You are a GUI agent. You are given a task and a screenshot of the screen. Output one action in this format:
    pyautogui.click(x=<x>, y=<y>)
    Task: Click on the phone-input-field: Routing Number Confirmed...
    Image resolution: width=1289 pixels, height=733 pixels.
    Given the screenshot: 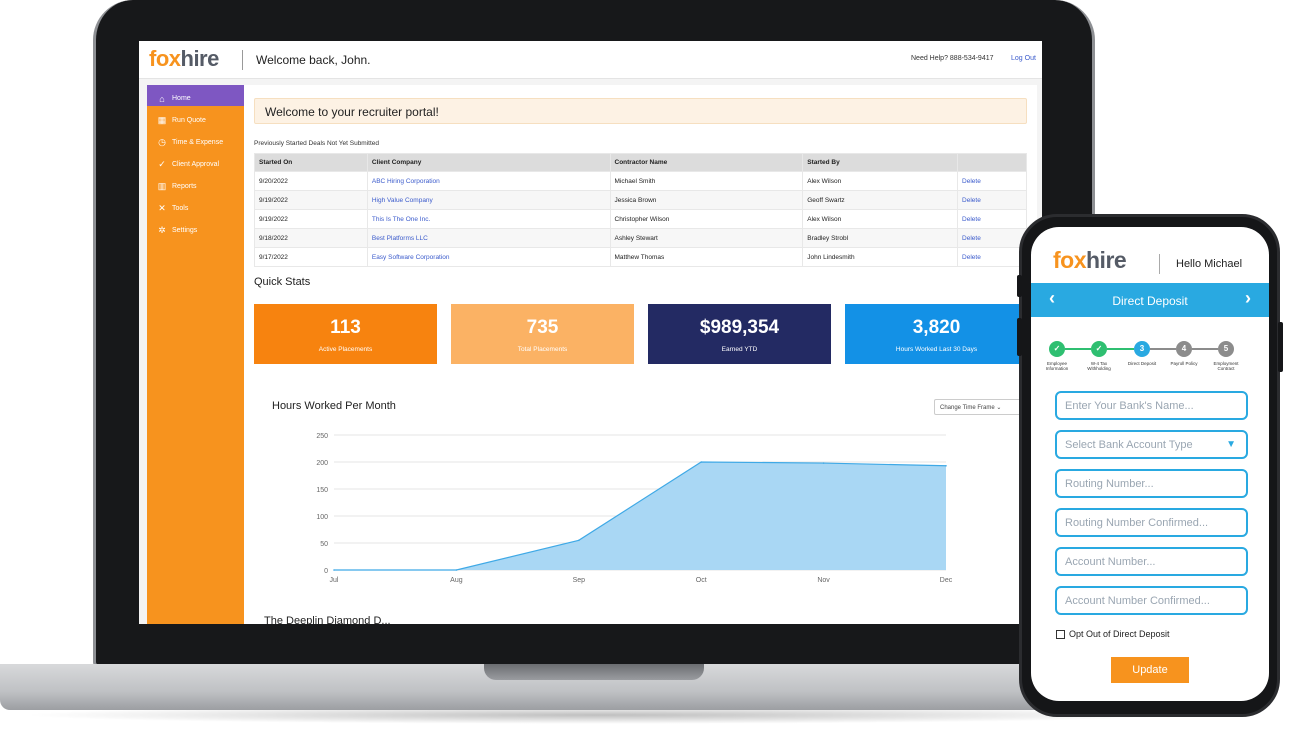 What is the action you would take?
    pyautogui.click(x=1151, y=522)
    